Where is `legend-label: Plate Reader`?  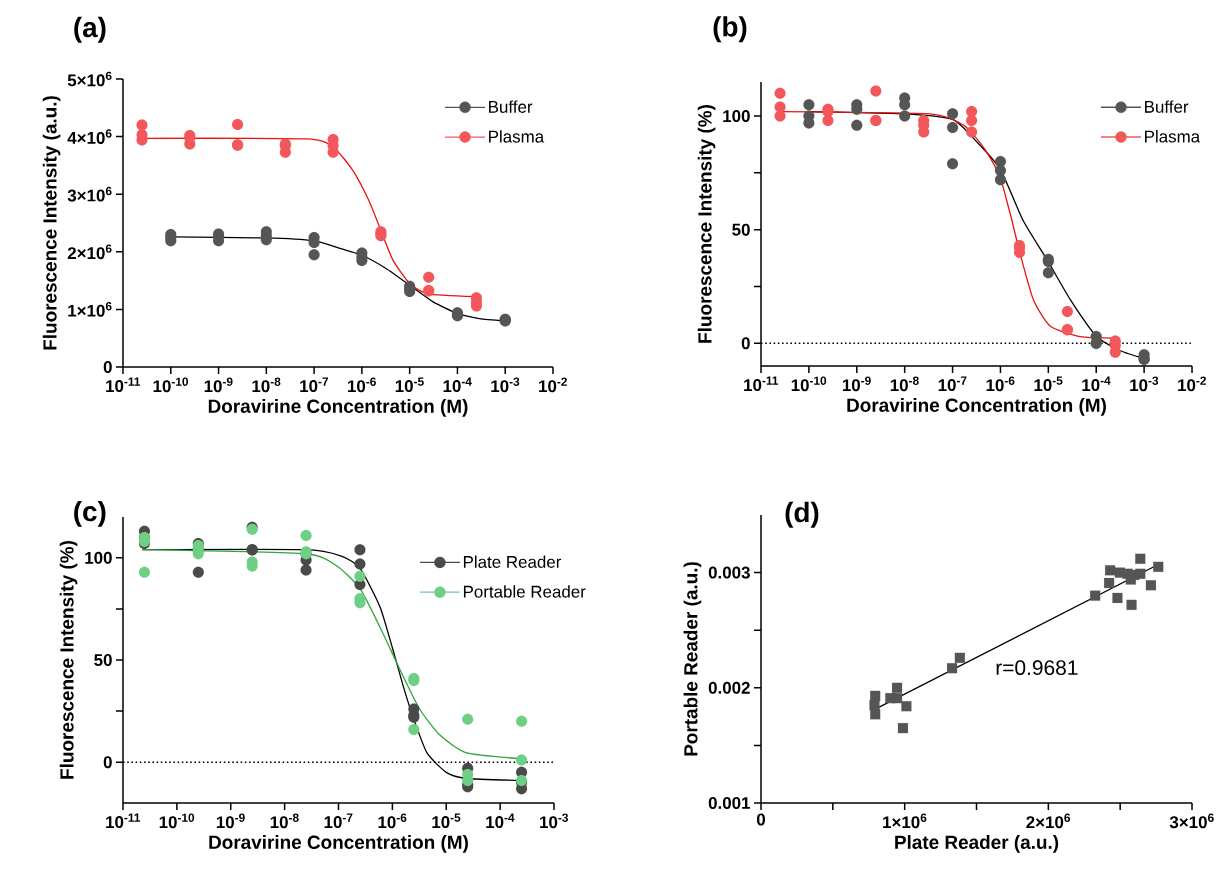 legend-label: Plate Reader is located at coordinates (512, 561).